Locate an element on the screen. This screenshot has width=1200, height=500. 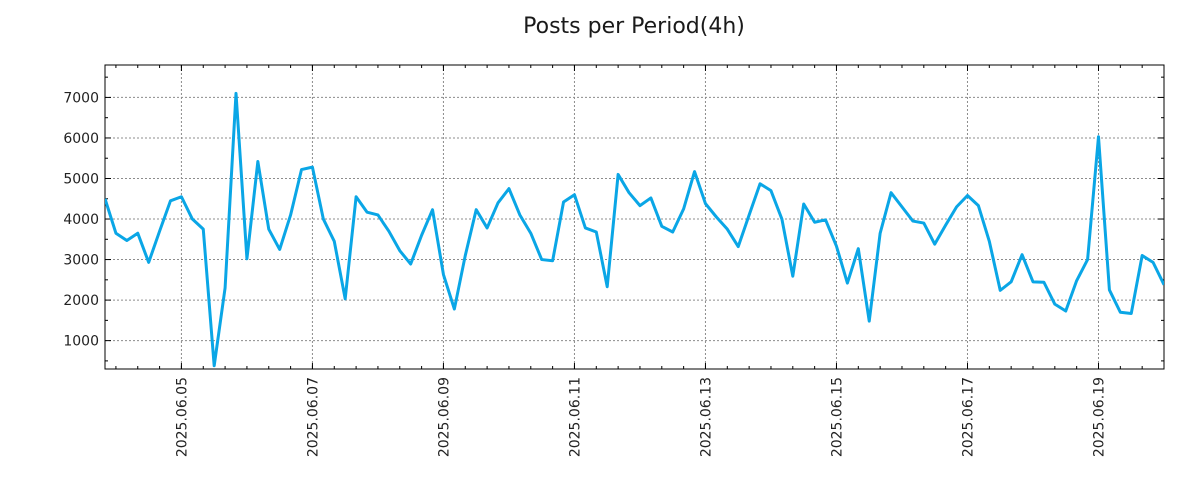
y-tick-label: 2000 is located at coordinates (81, 301).